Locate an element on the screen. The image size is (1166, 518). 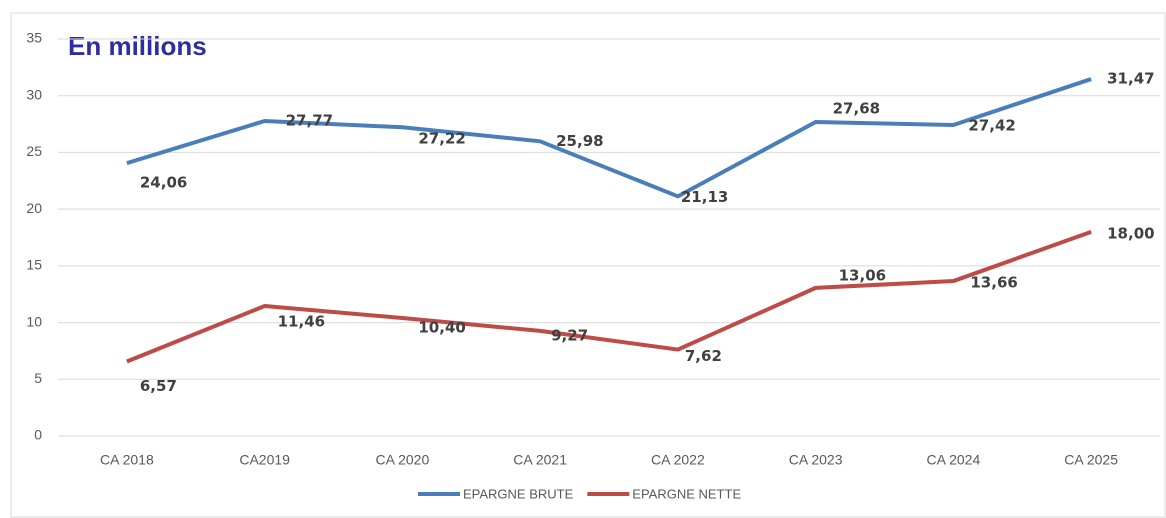
y-tick-label: 0 is located at coordinates (38, 435).